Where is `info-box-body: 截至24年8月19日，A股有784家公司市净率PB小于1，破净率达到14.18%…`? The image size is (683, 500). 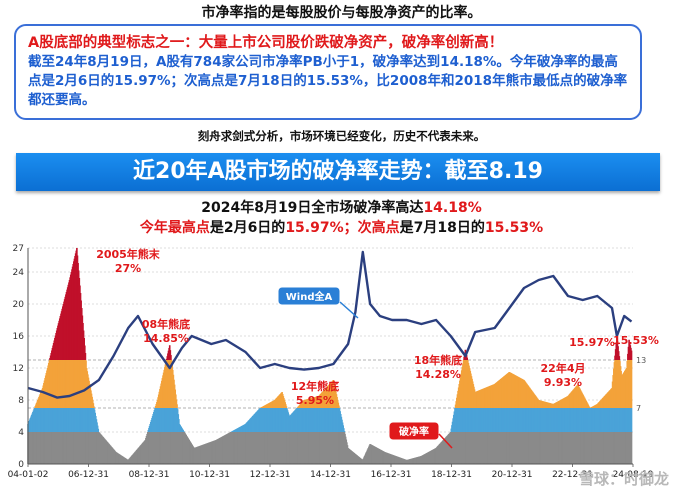 info-box-body: 截至24年8月19日，A股有784家公司市净率PB小于1，破净率达到14.18%… is located at coordinates (328, 81).